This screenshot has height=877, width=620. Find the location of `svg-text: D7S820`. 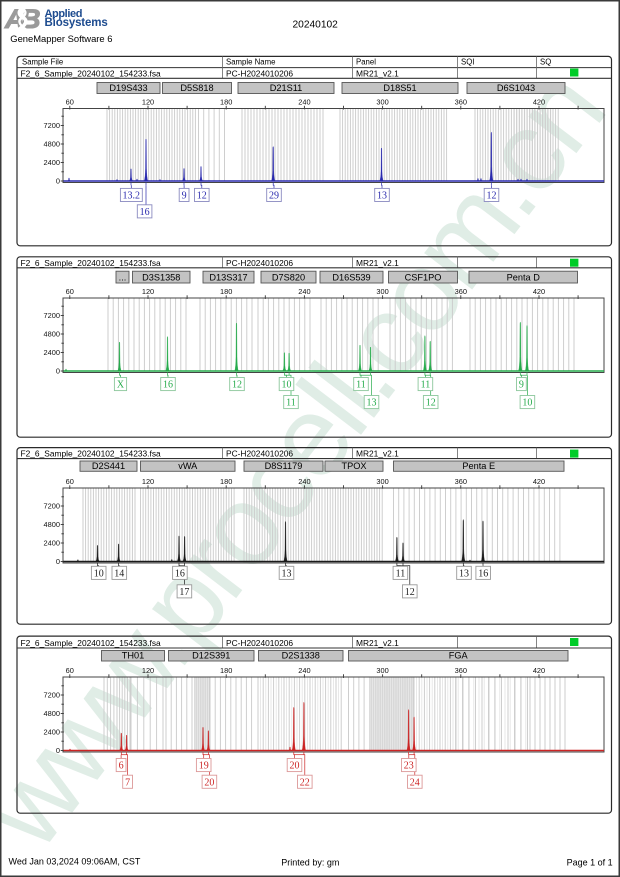

svg-text: D7S820 is located at coordinates (288, 278).